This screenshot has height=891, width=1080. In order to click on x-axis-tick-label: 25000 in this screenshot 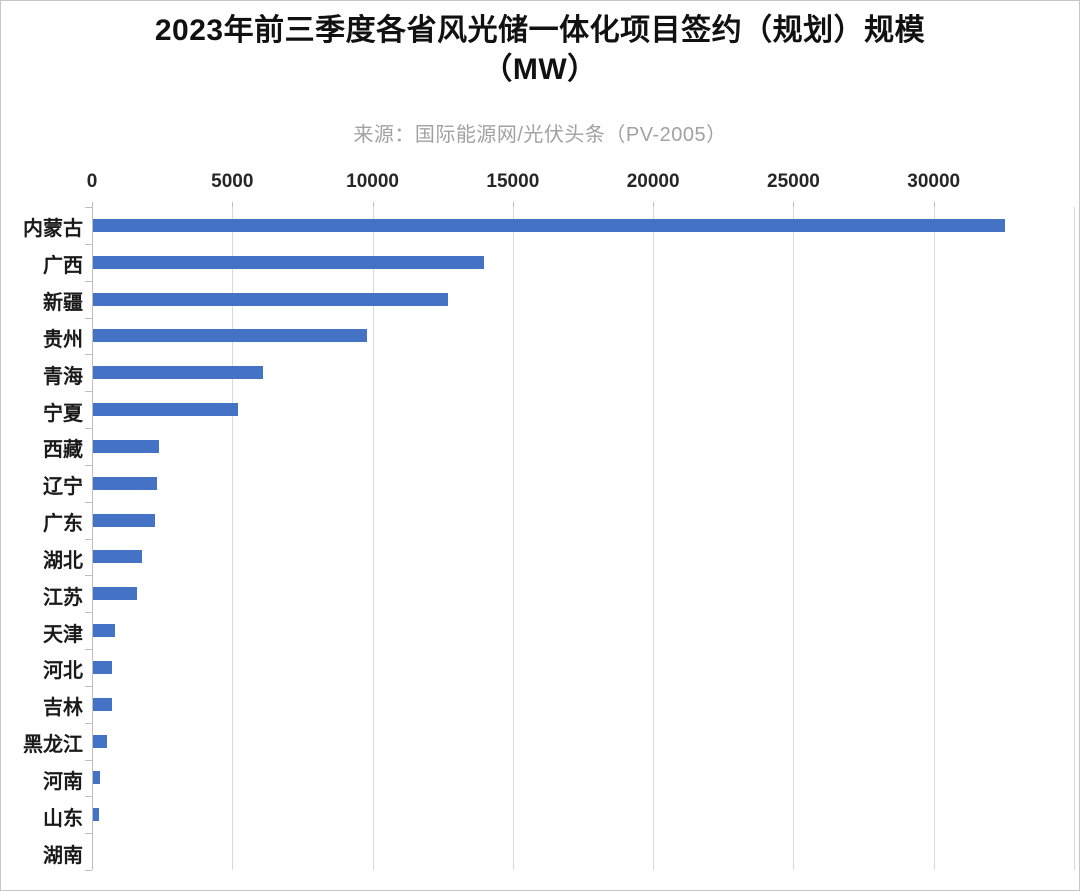, I will do `click(793, 181)`.